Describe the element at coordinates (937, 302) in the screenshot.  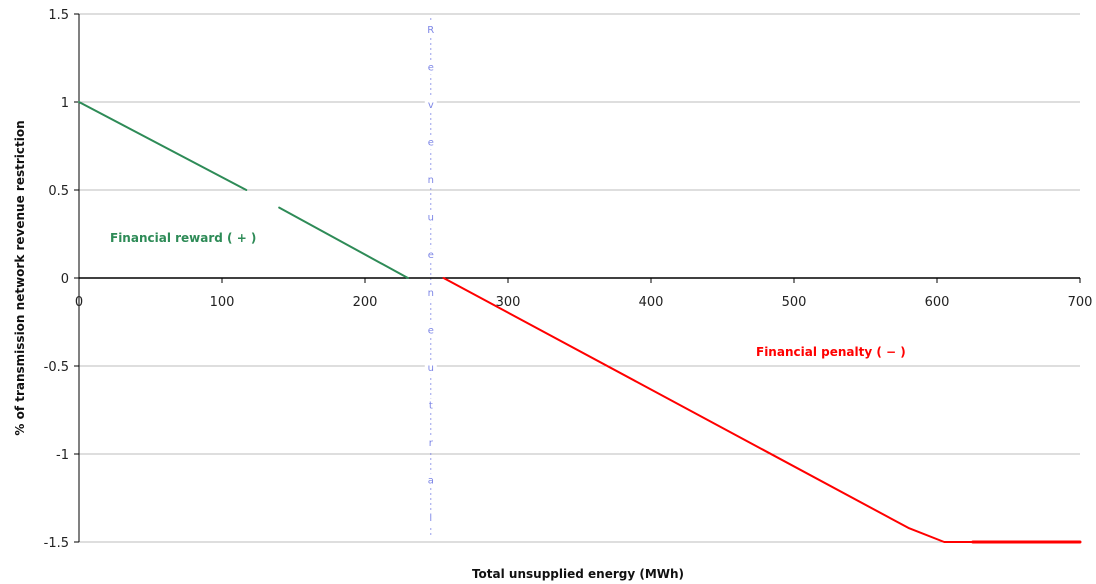
I see `x-tick-label: 600` at that location.